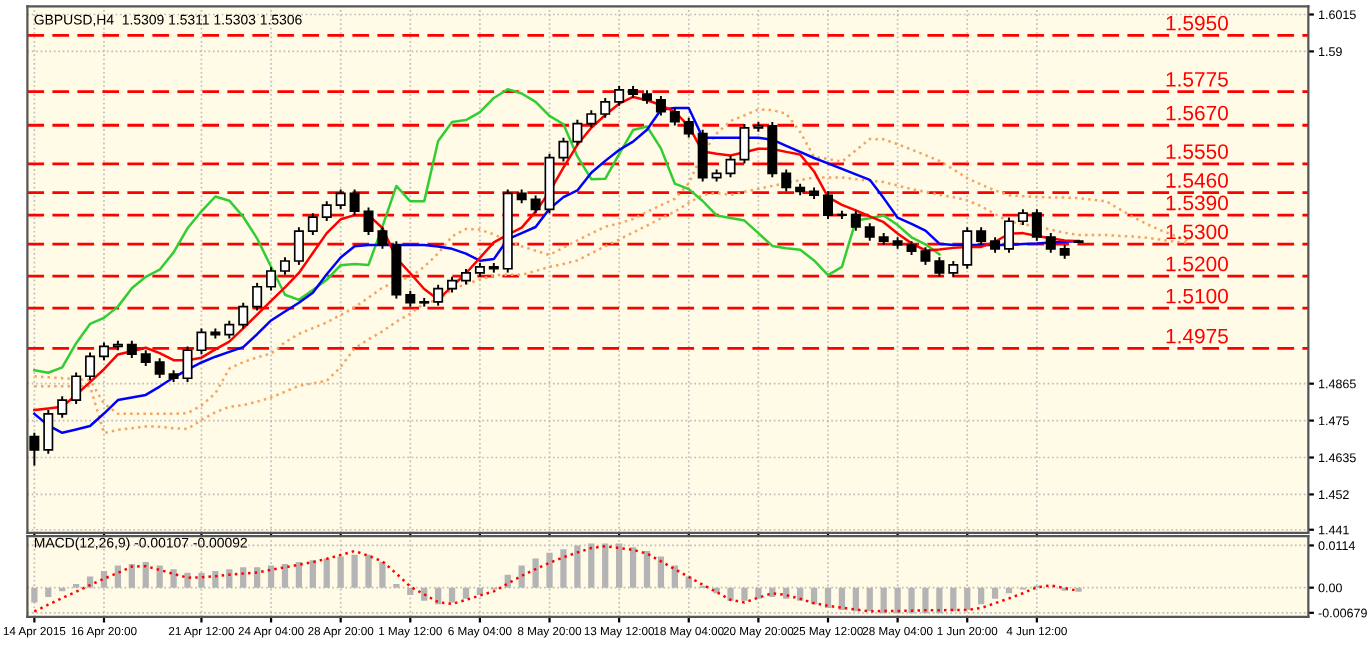  I want to click on ref-line-label: 1.5200, so click(1197, 264).